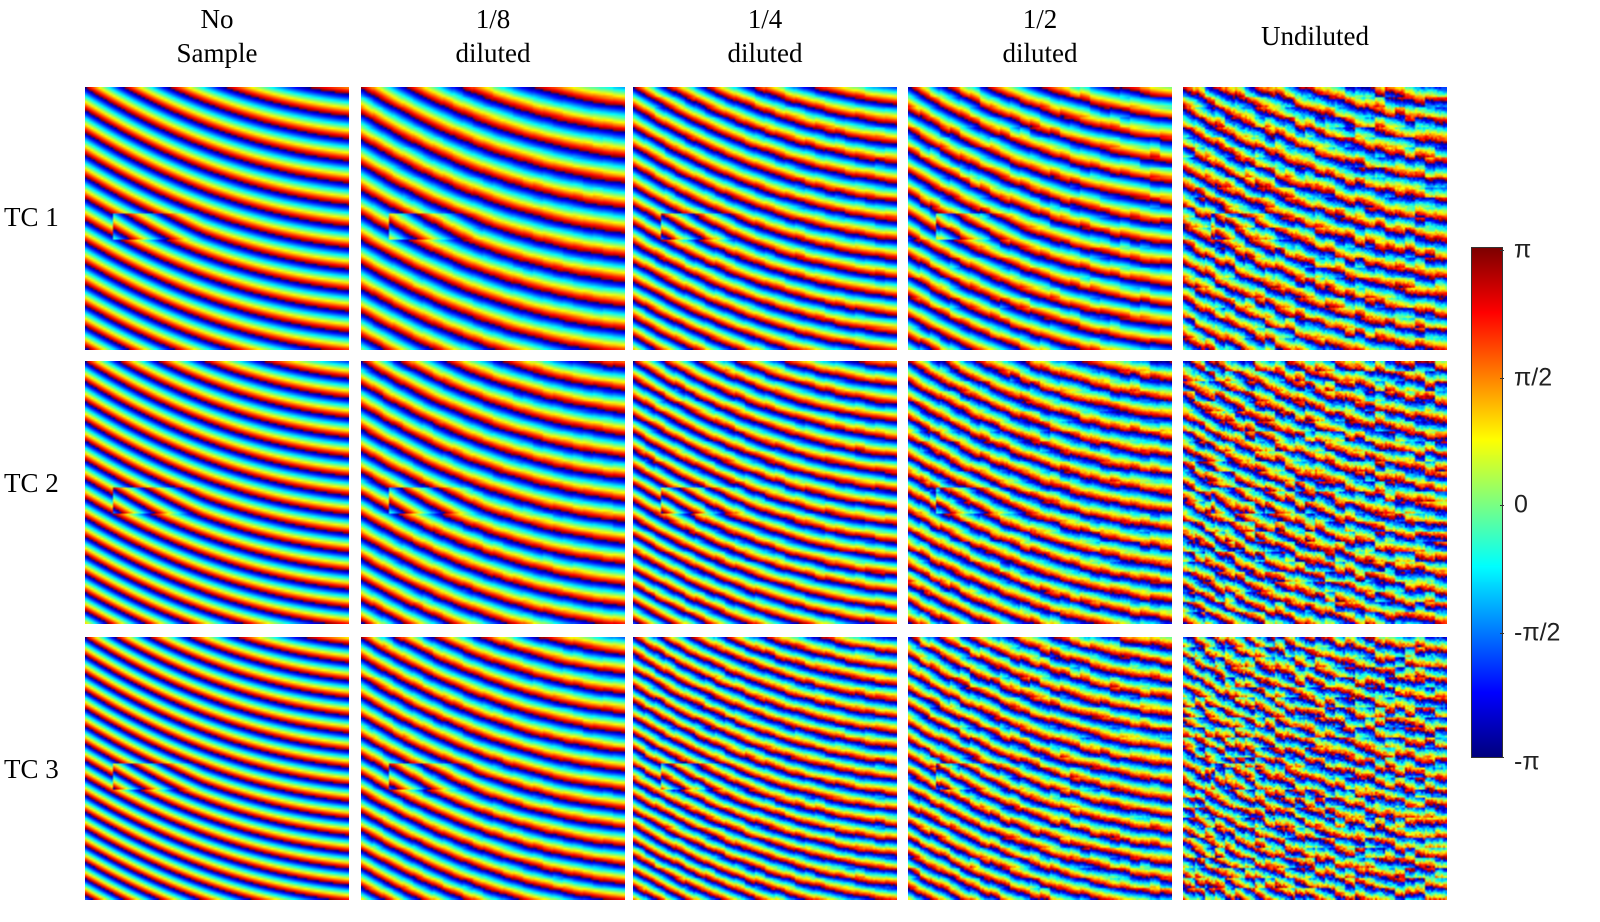  What do you see at coordinates (1527, 761) in the screenshot?
I see `colorbar-tick-label: -π` at bounding box center [1527, 761].